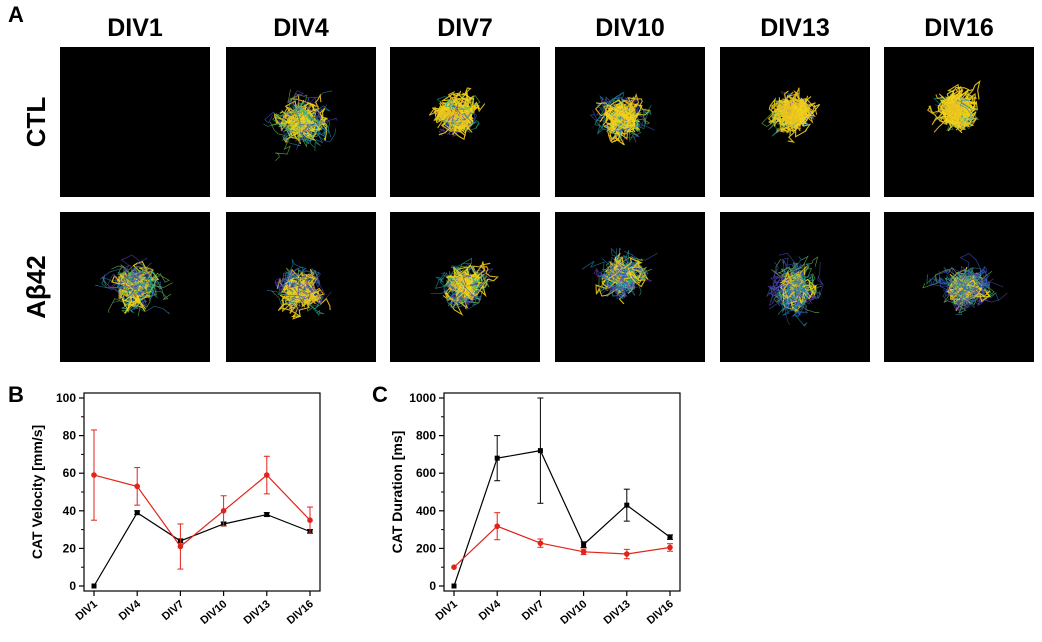  I want to click on y-tick-label: 800, so click(426, 436).